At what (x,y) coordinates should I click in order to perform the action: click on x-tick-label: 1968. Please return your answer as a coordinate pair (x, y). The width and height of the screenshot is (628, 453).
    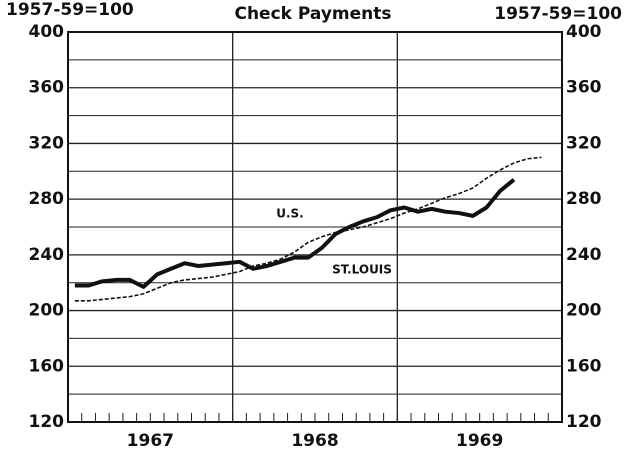
    Looking at the image, I should click on (314, 441).